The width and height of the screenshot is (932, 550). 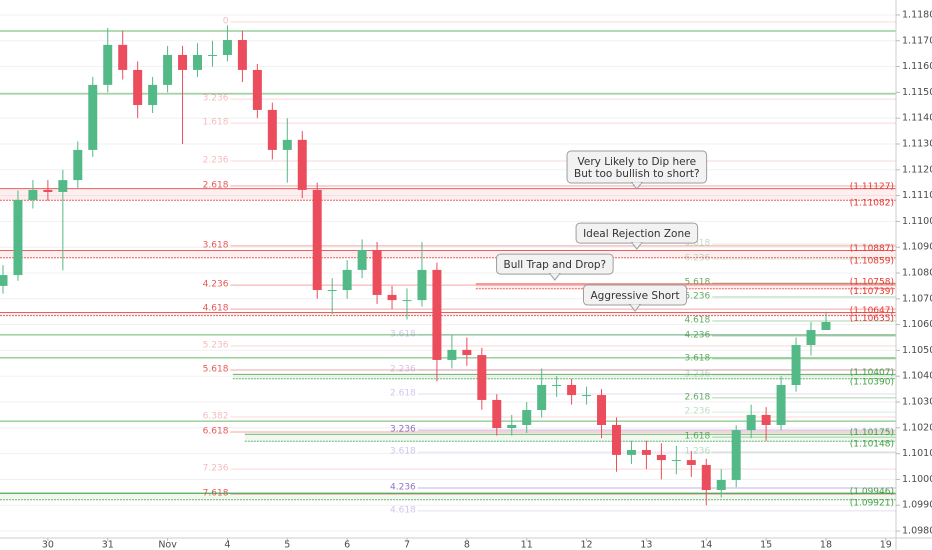 What do you see at coordinates (917, 14) in the screenshot?
I see `y-tick-label: 1.11800` at bounding box center [917, 14].